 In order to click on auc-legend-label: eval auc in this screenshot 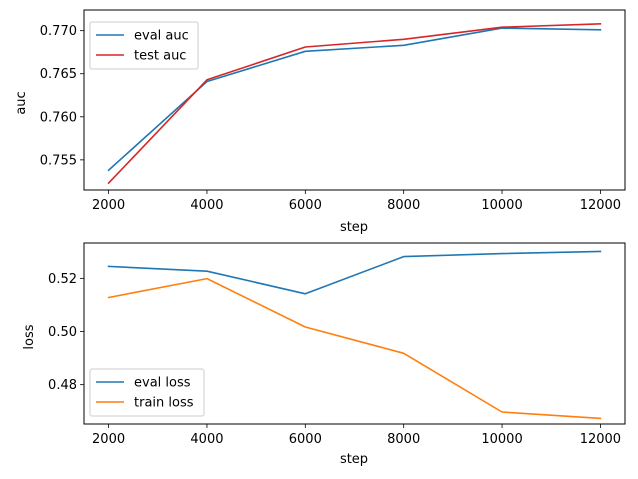, I will do `click(161, 36)`.